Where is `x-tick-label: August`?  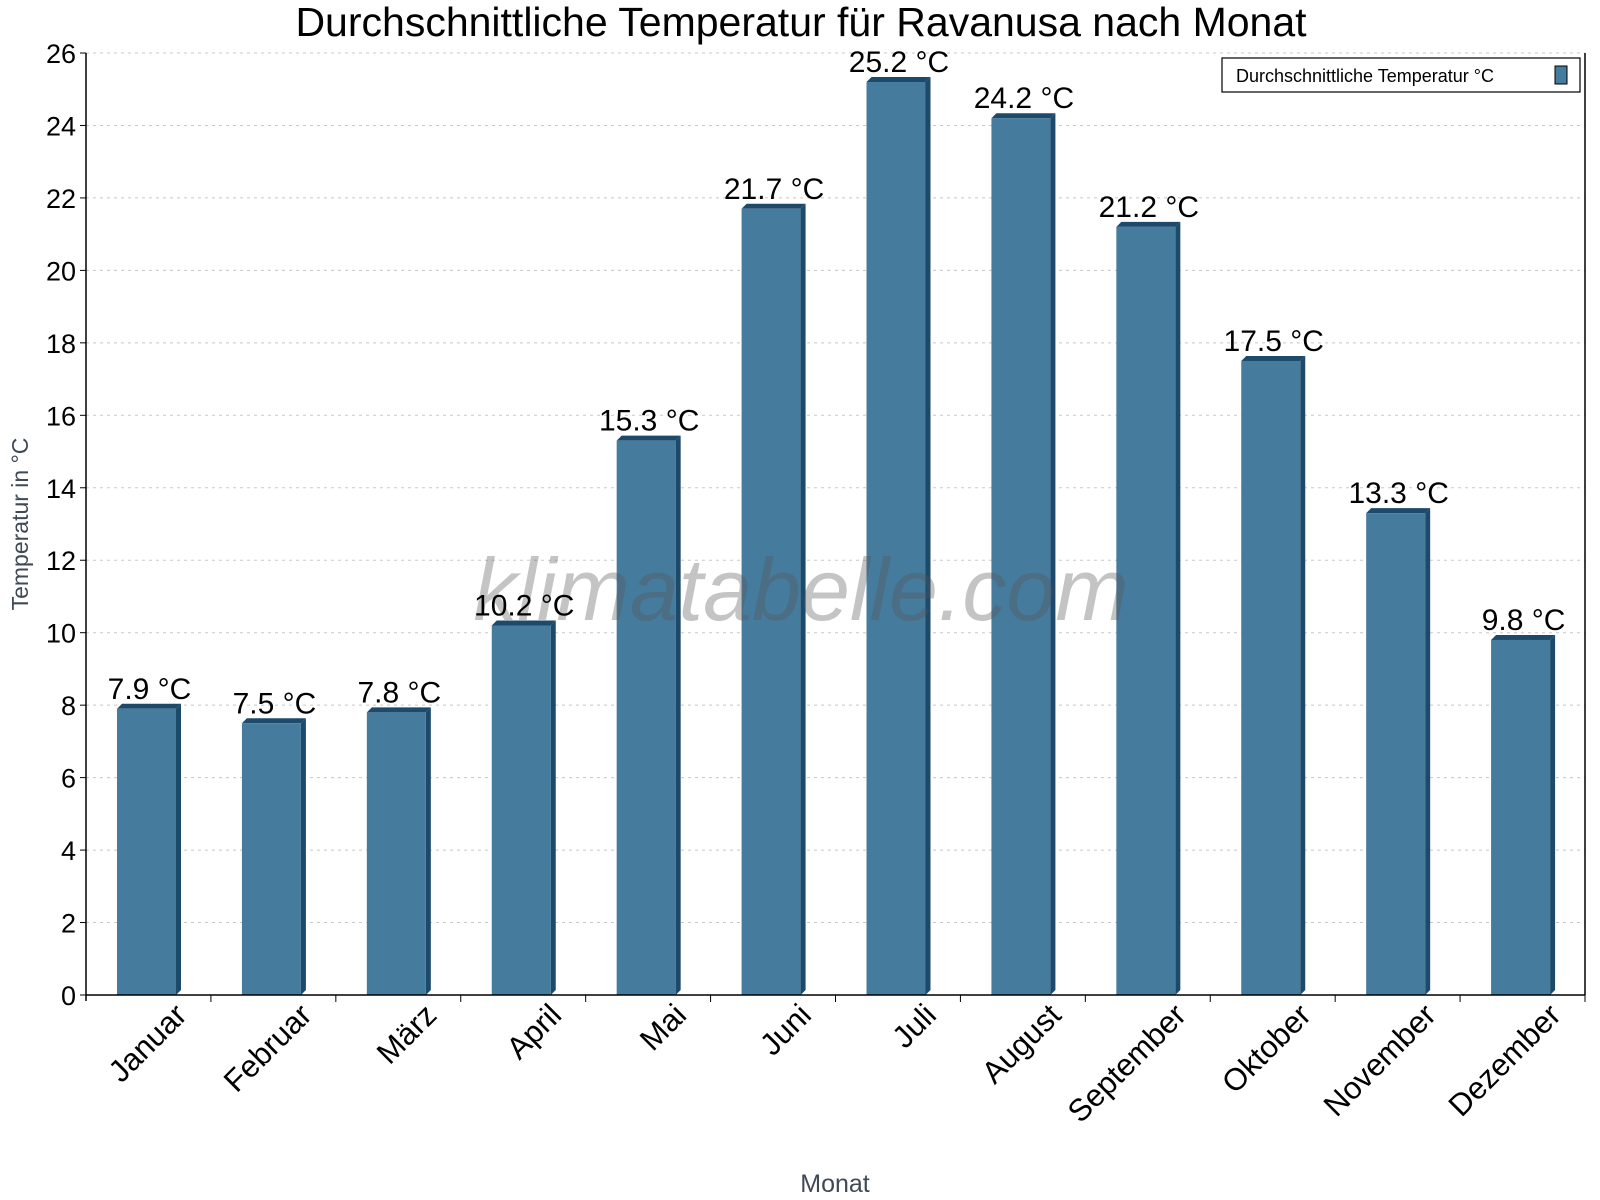
x-tick-label: August is located at coordinates (1021, 1043).